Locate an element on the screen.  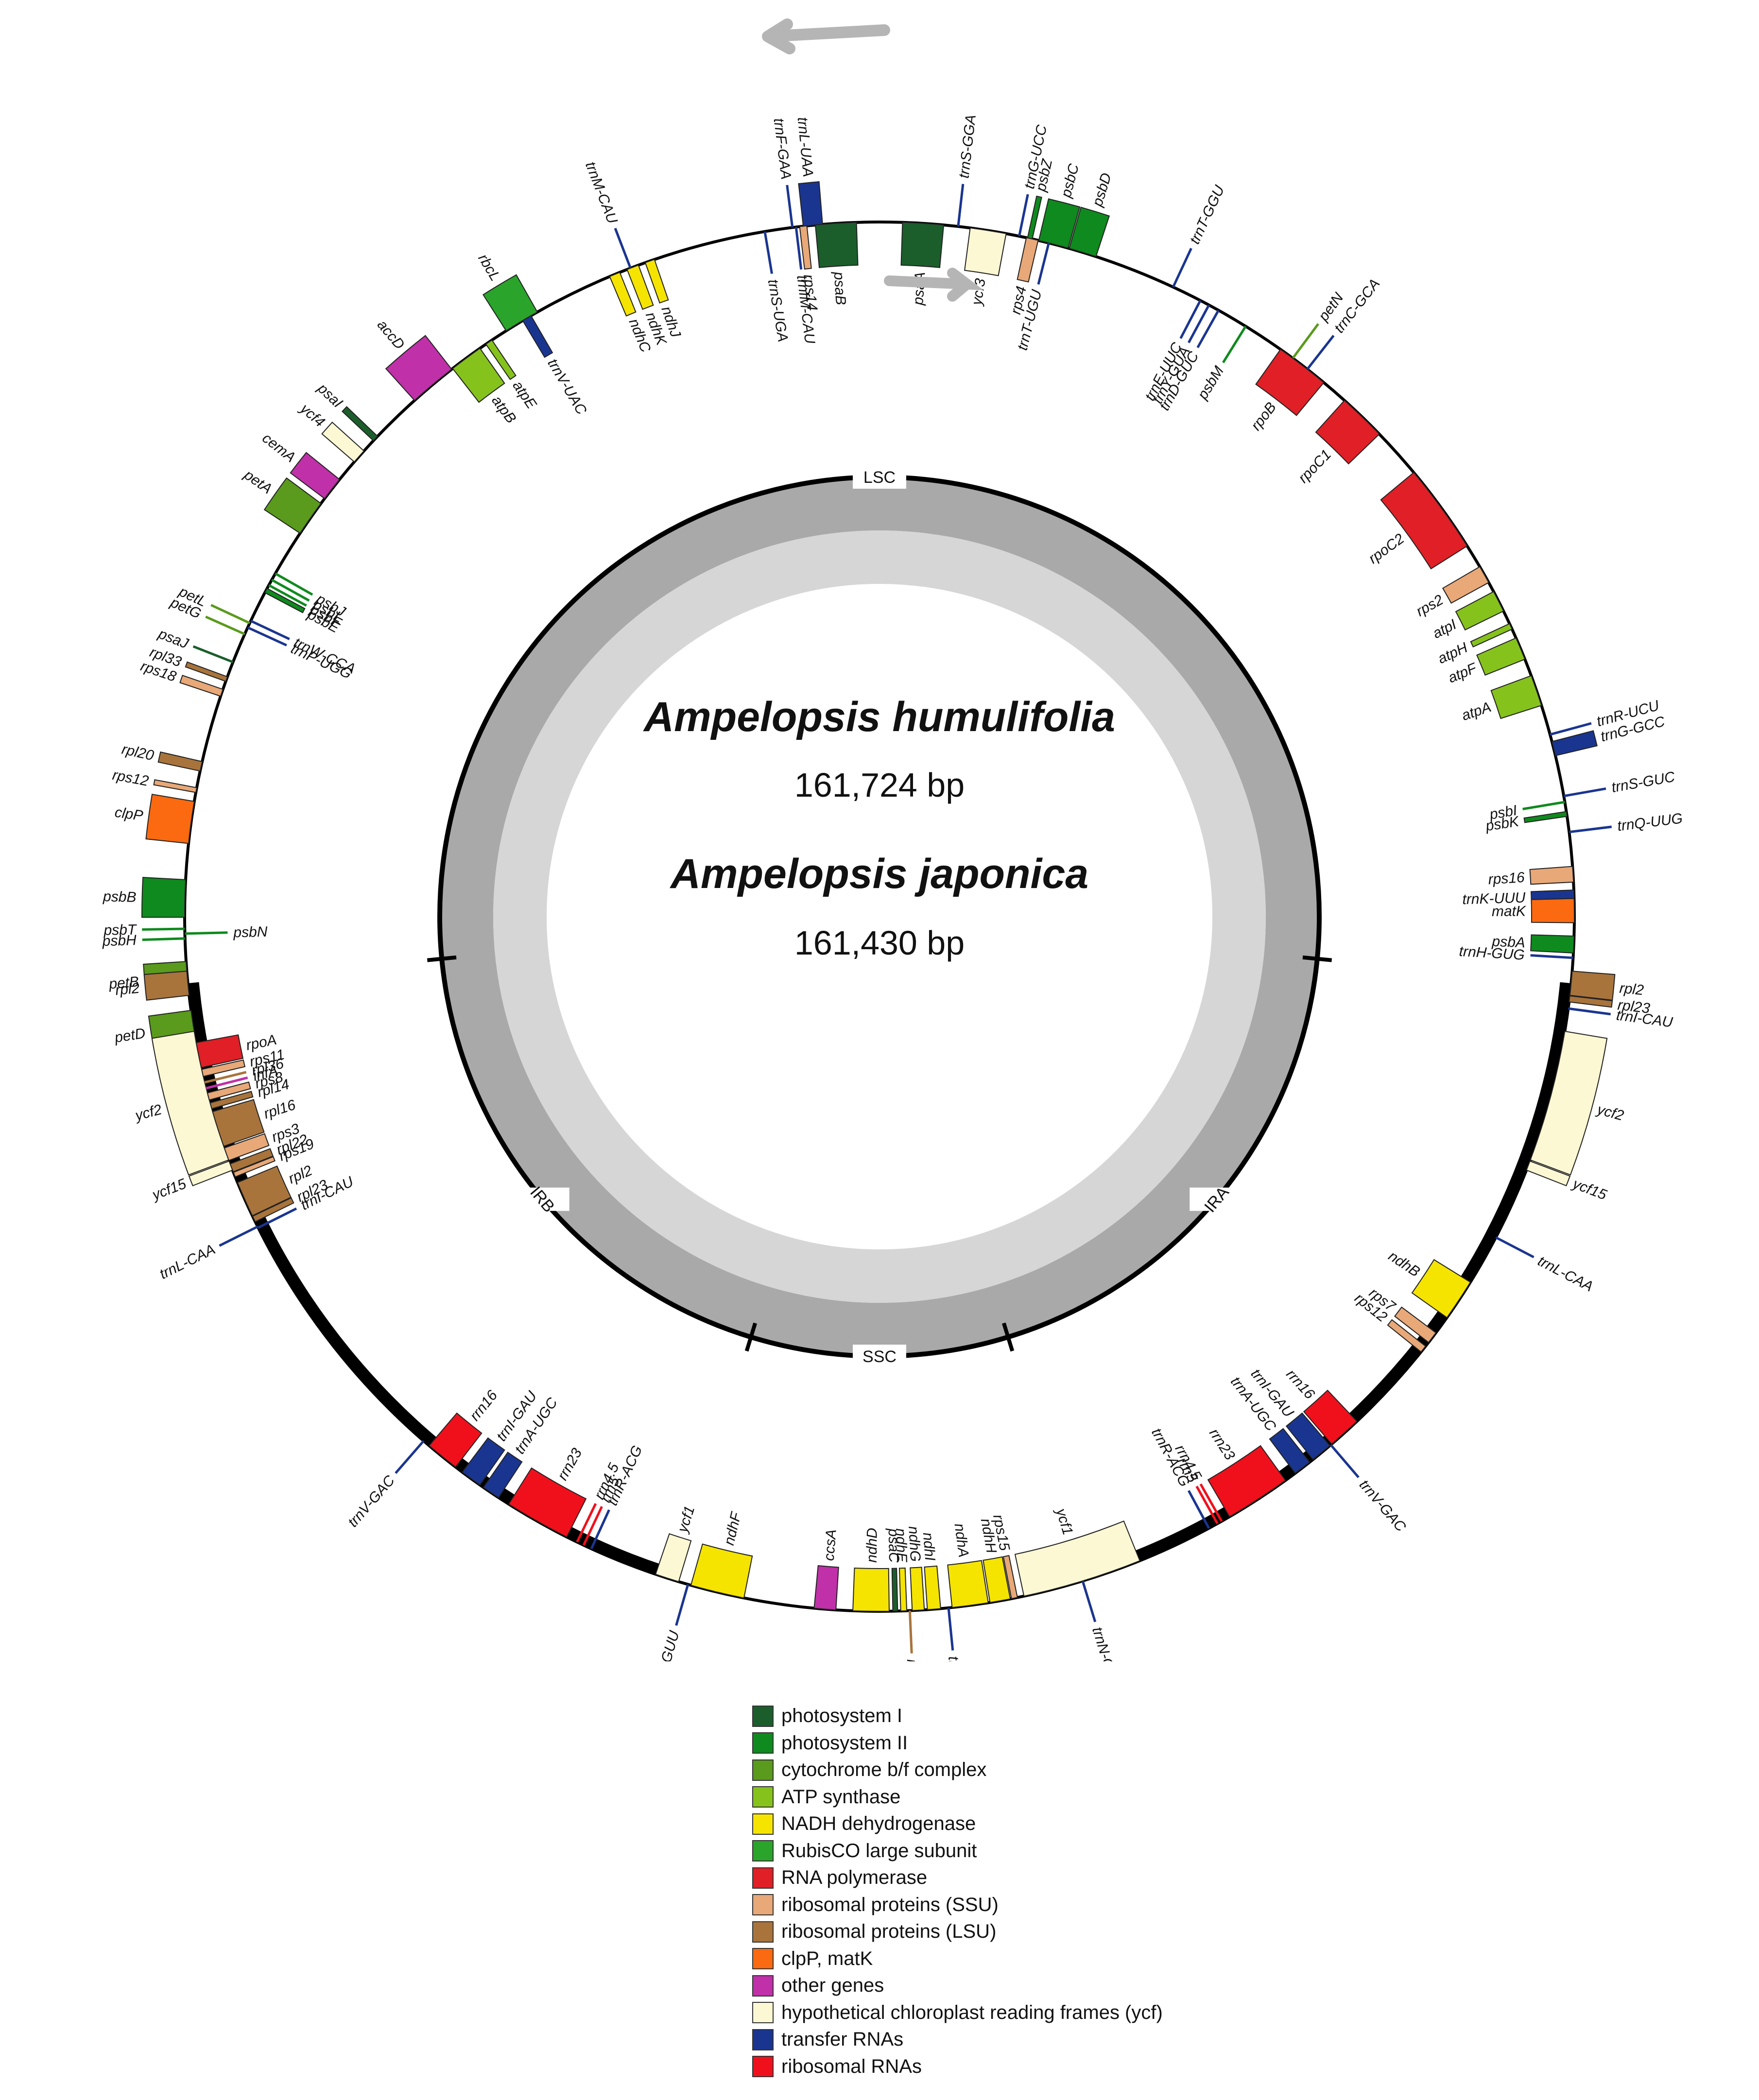
gene-label: ndhI is located at coordinates (929, 1546).